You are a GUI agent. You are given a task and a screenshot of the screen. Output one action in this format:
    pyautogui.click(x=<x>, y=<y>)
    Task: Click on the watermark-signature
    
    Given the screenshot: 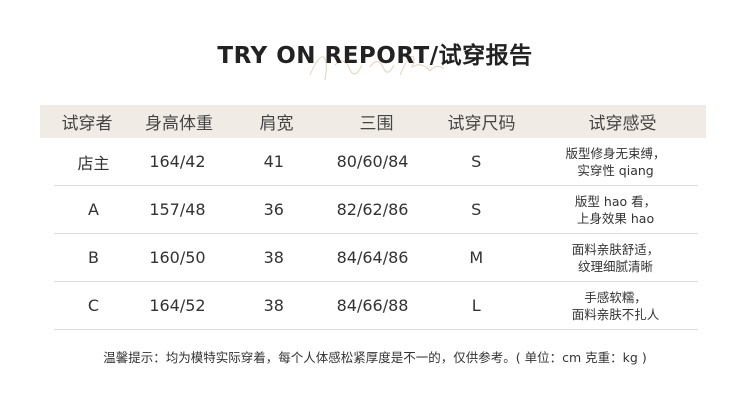 What is the action you would take?
    pyautogui.click(x=377, y=68)
    